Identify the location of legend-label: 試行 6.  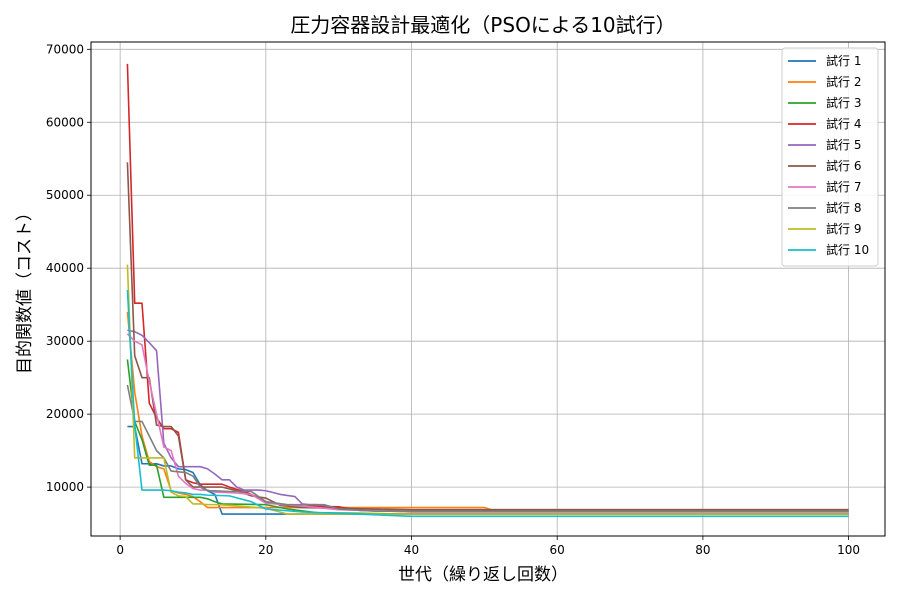
(843, 165).